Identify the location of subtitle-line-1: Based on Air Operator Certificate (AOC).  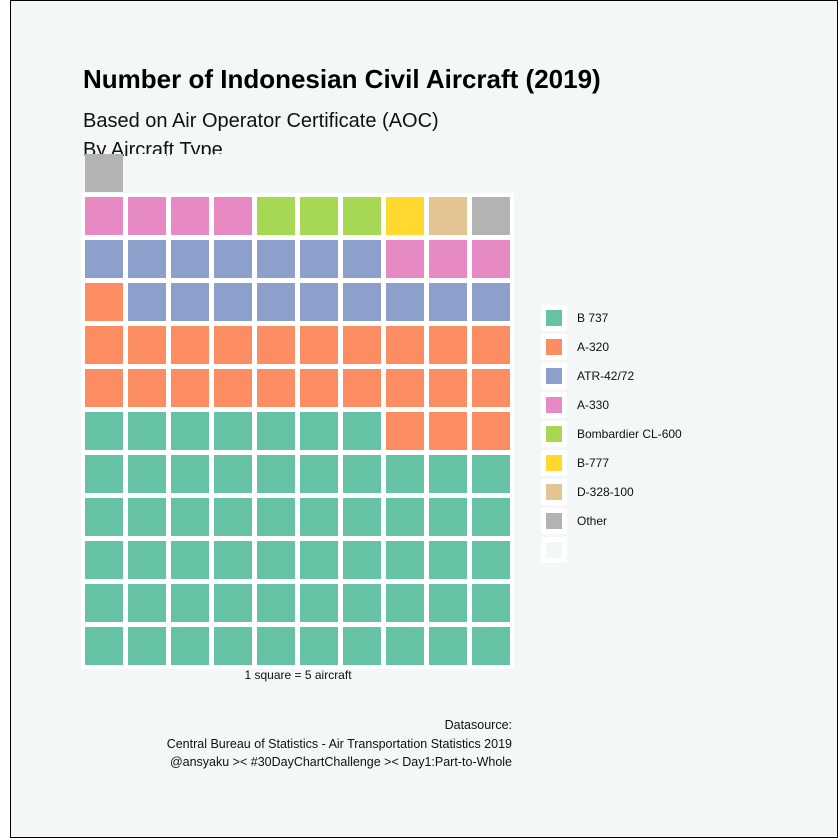
(261, 121).